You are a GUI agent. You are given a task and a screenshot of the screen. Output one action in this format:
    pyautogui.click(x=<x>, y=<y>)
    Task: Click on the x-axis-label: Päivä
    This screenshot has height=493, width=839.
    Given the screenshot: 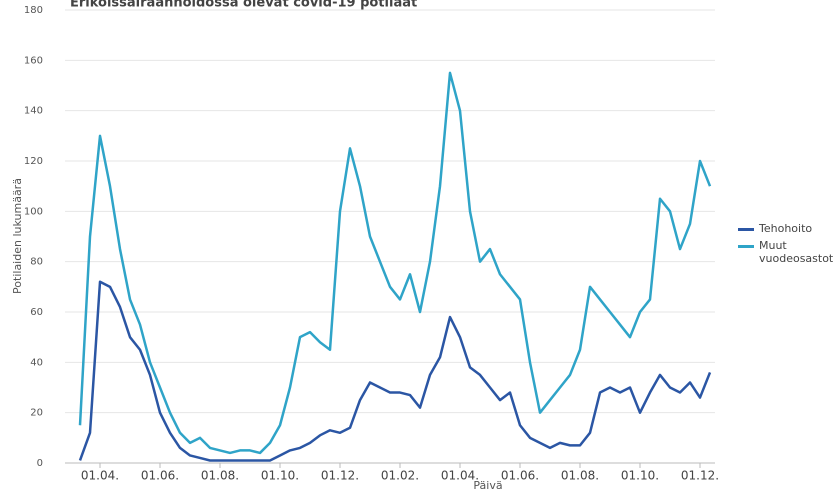 What is the action you would take?
    pyautogui.click(x=487, y=485)
    